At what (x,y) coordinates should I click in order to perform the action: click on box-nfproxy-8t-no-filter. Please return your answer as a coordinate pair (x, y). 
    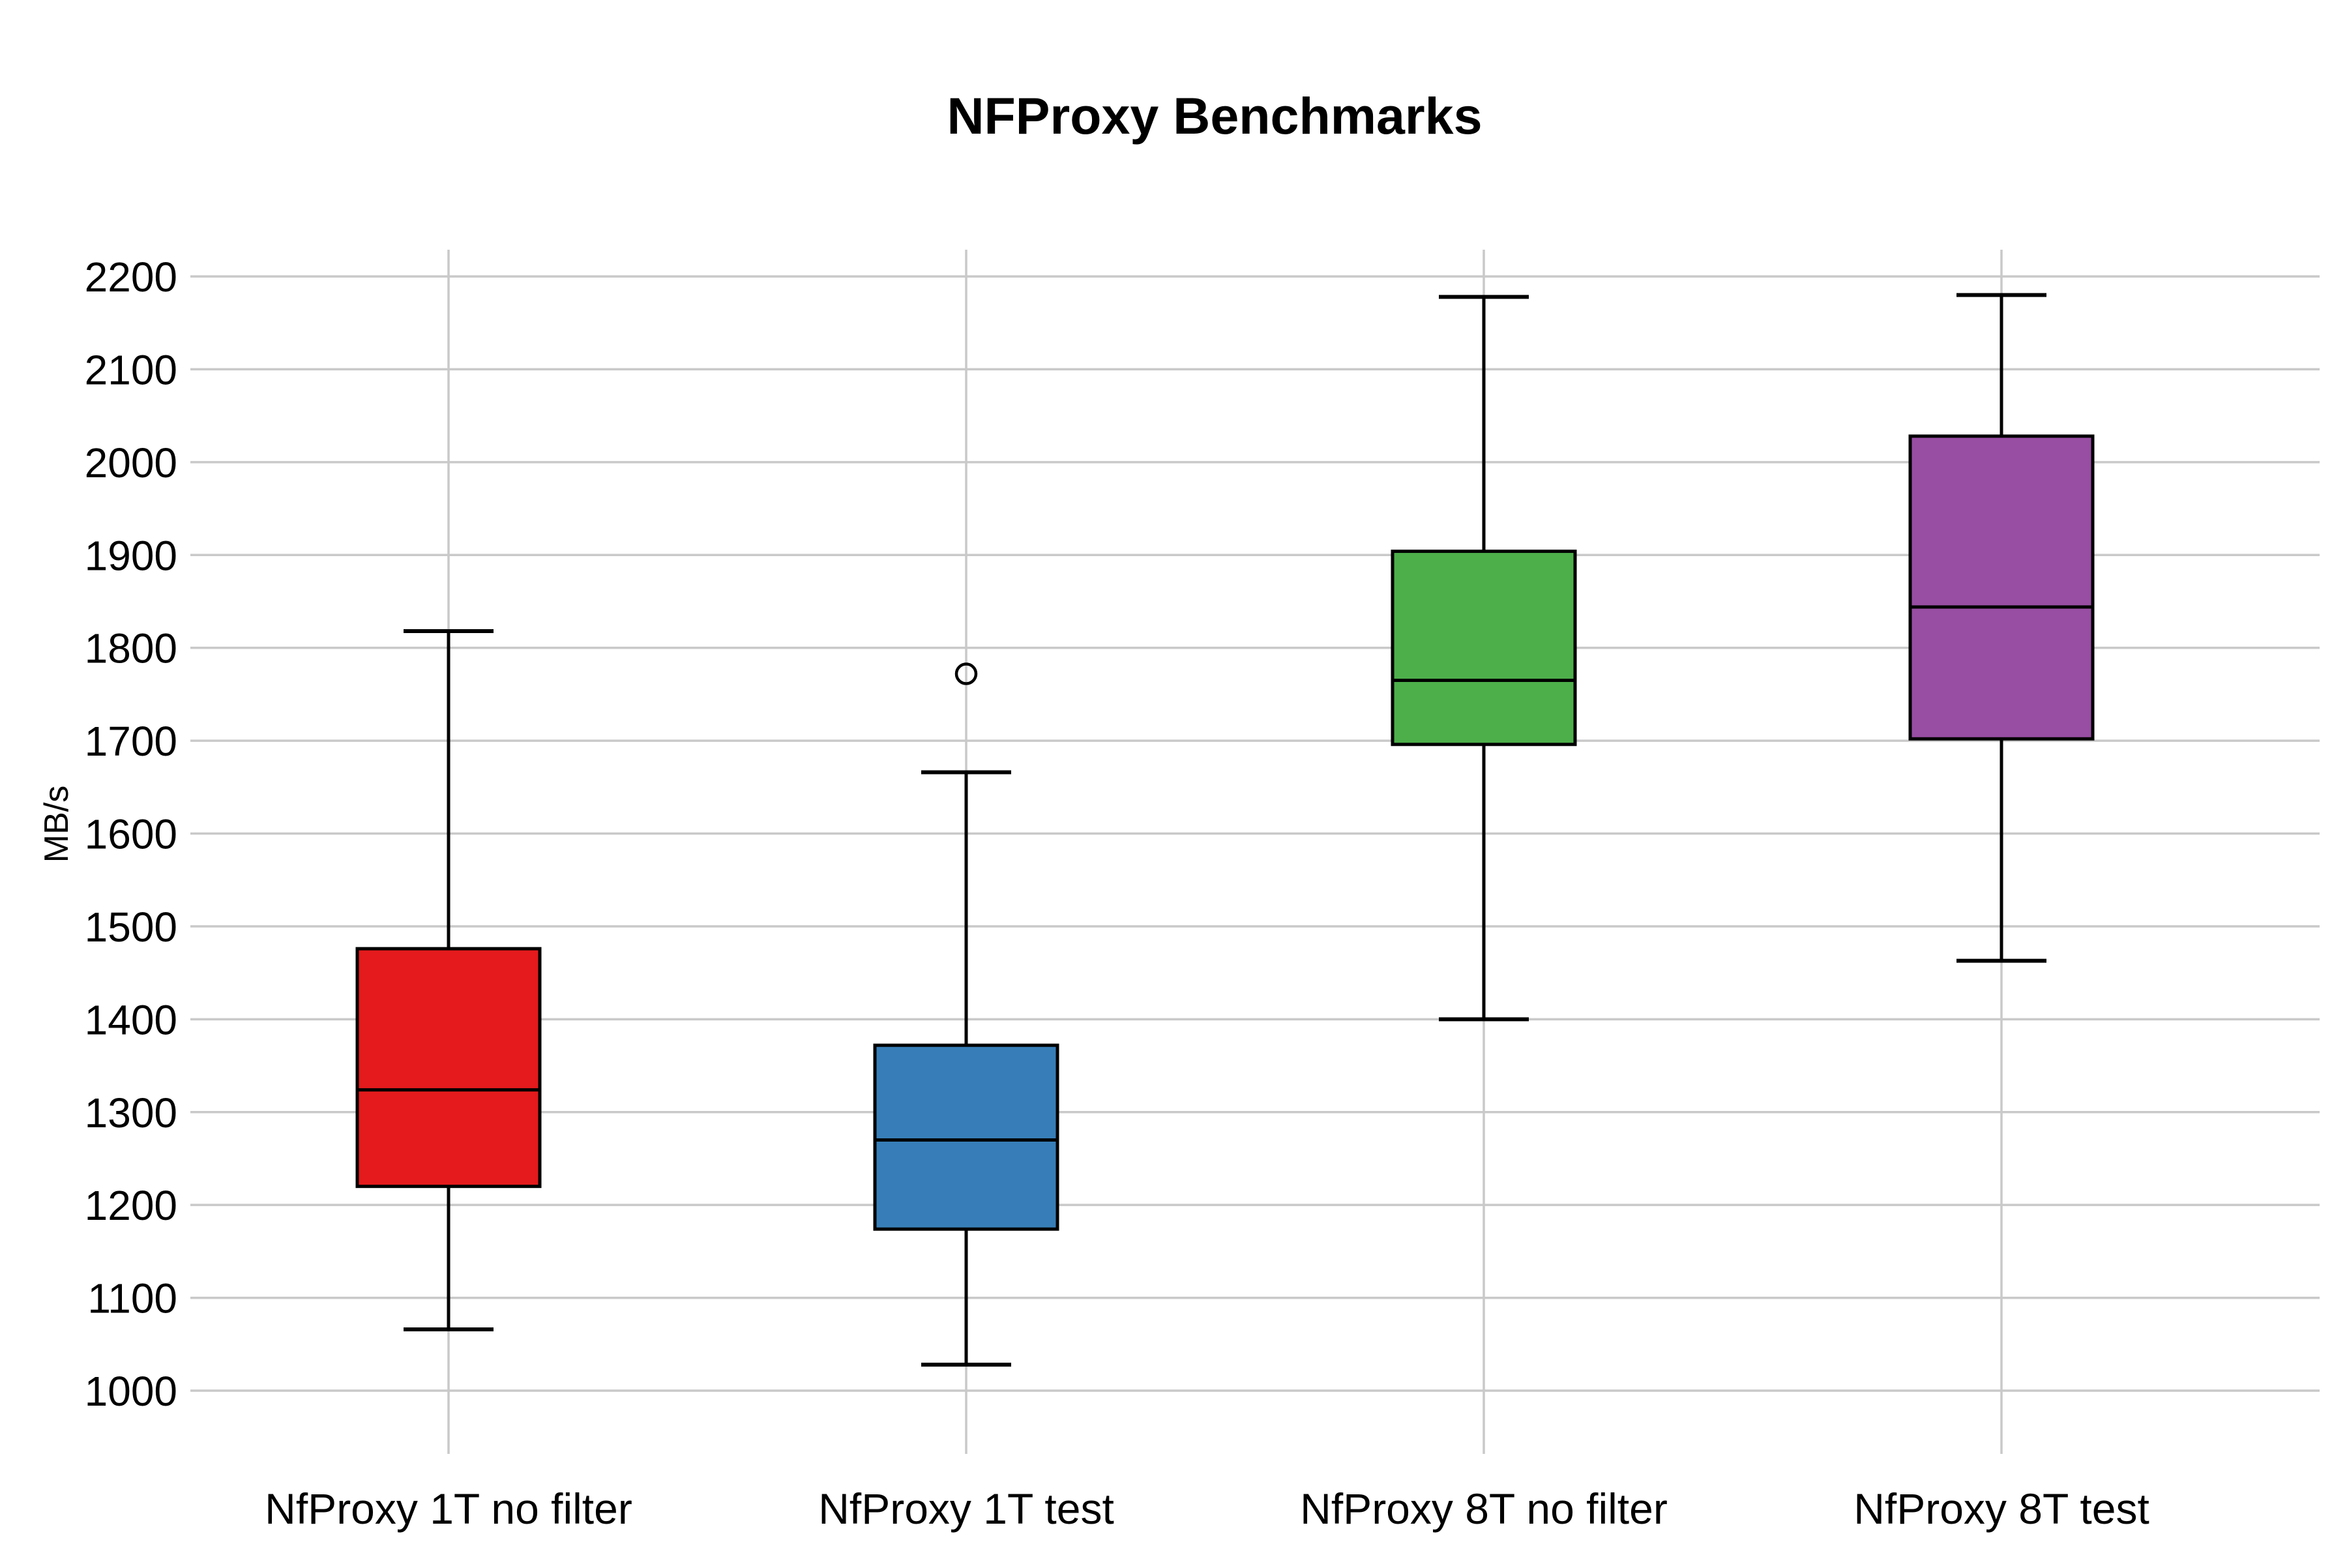
    Looking at the image, I should click on (1484, 658).